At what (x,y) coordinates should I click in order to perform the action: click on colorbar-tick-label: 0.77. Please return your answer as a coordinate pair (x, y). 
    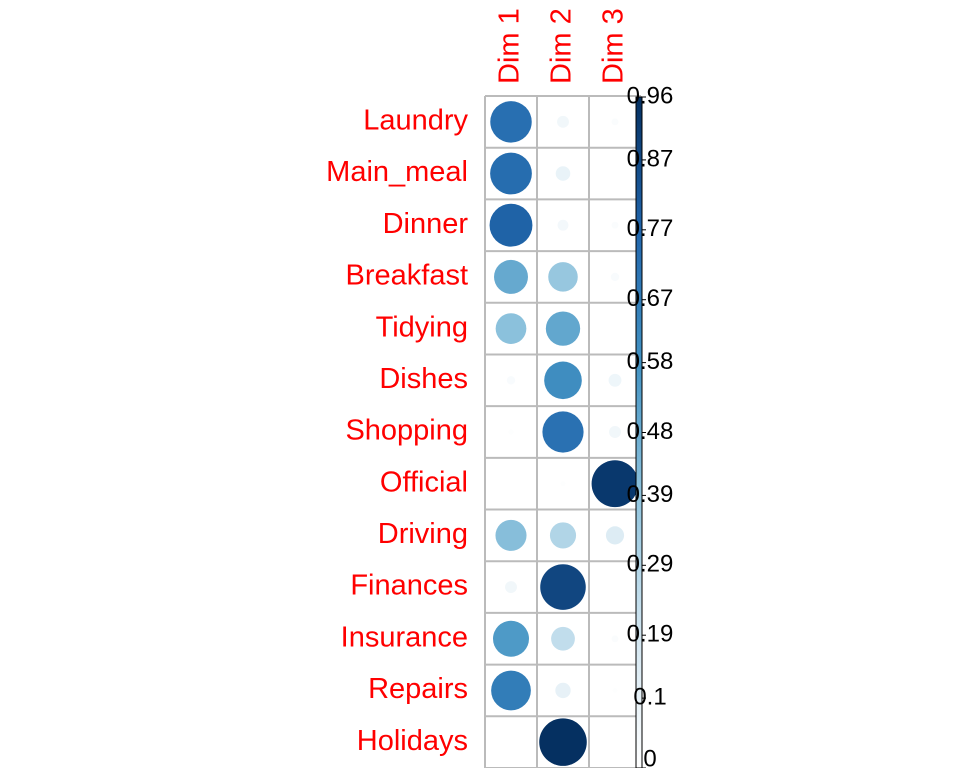
    Looking at the image, I should click on (650, 228).